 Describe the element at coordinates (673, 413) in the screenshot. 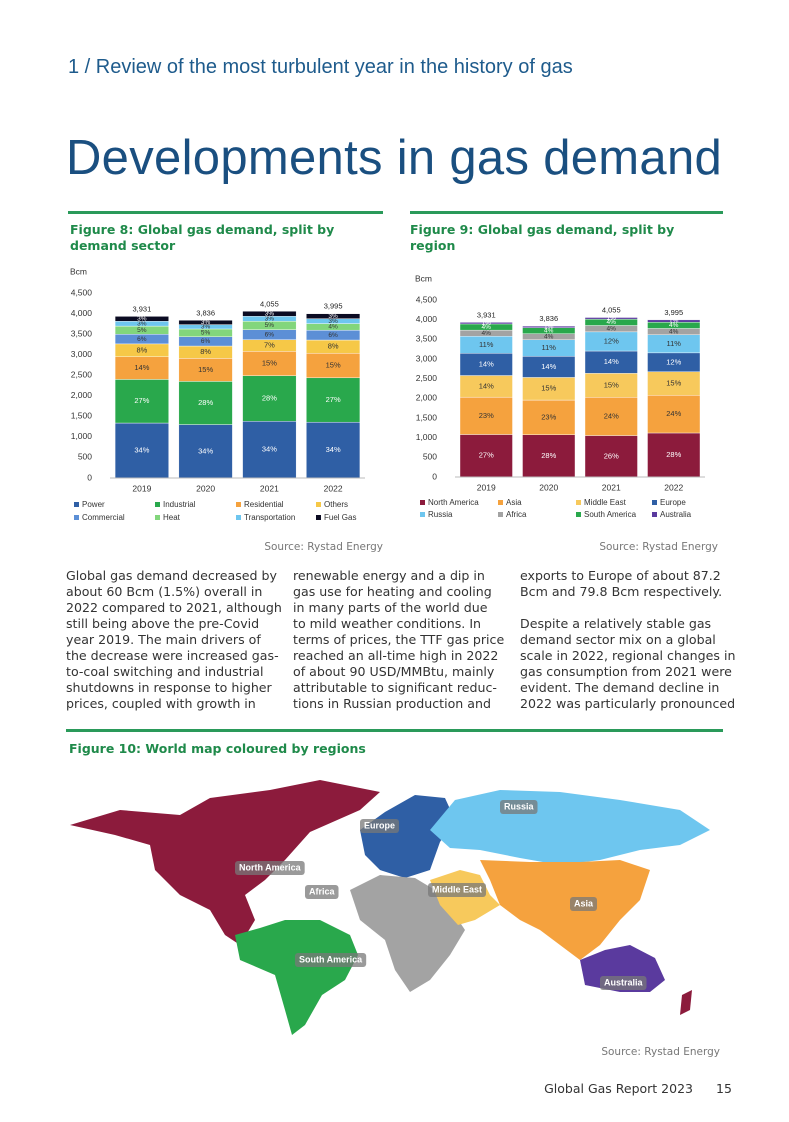

I see `segment-label: 24%` at that location.